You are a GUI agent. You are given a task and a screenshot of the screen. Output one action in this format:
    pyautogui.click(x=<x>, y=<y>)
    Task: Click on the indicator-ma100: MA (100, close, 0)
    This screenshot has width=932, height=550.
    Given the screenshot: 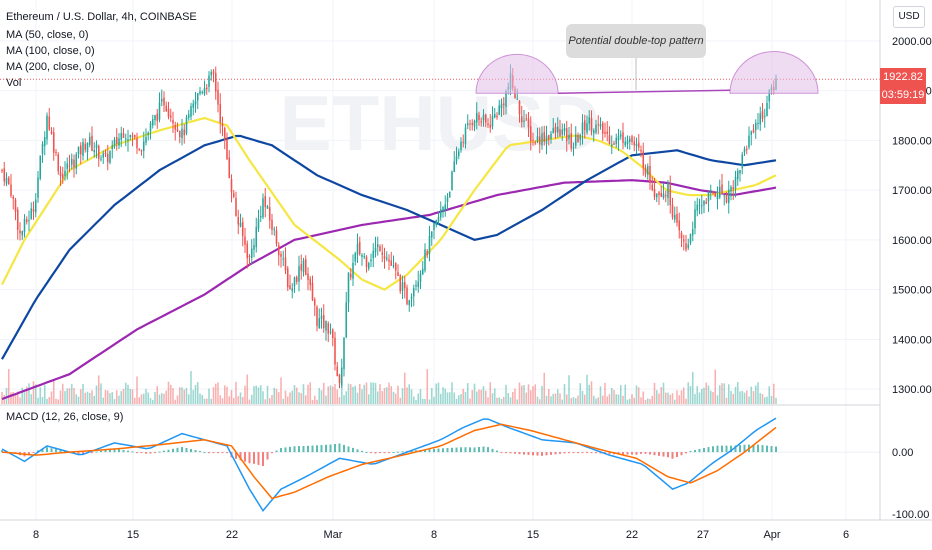 What is the action you would take?
    pyautogui.click(x=50, y=51)
    